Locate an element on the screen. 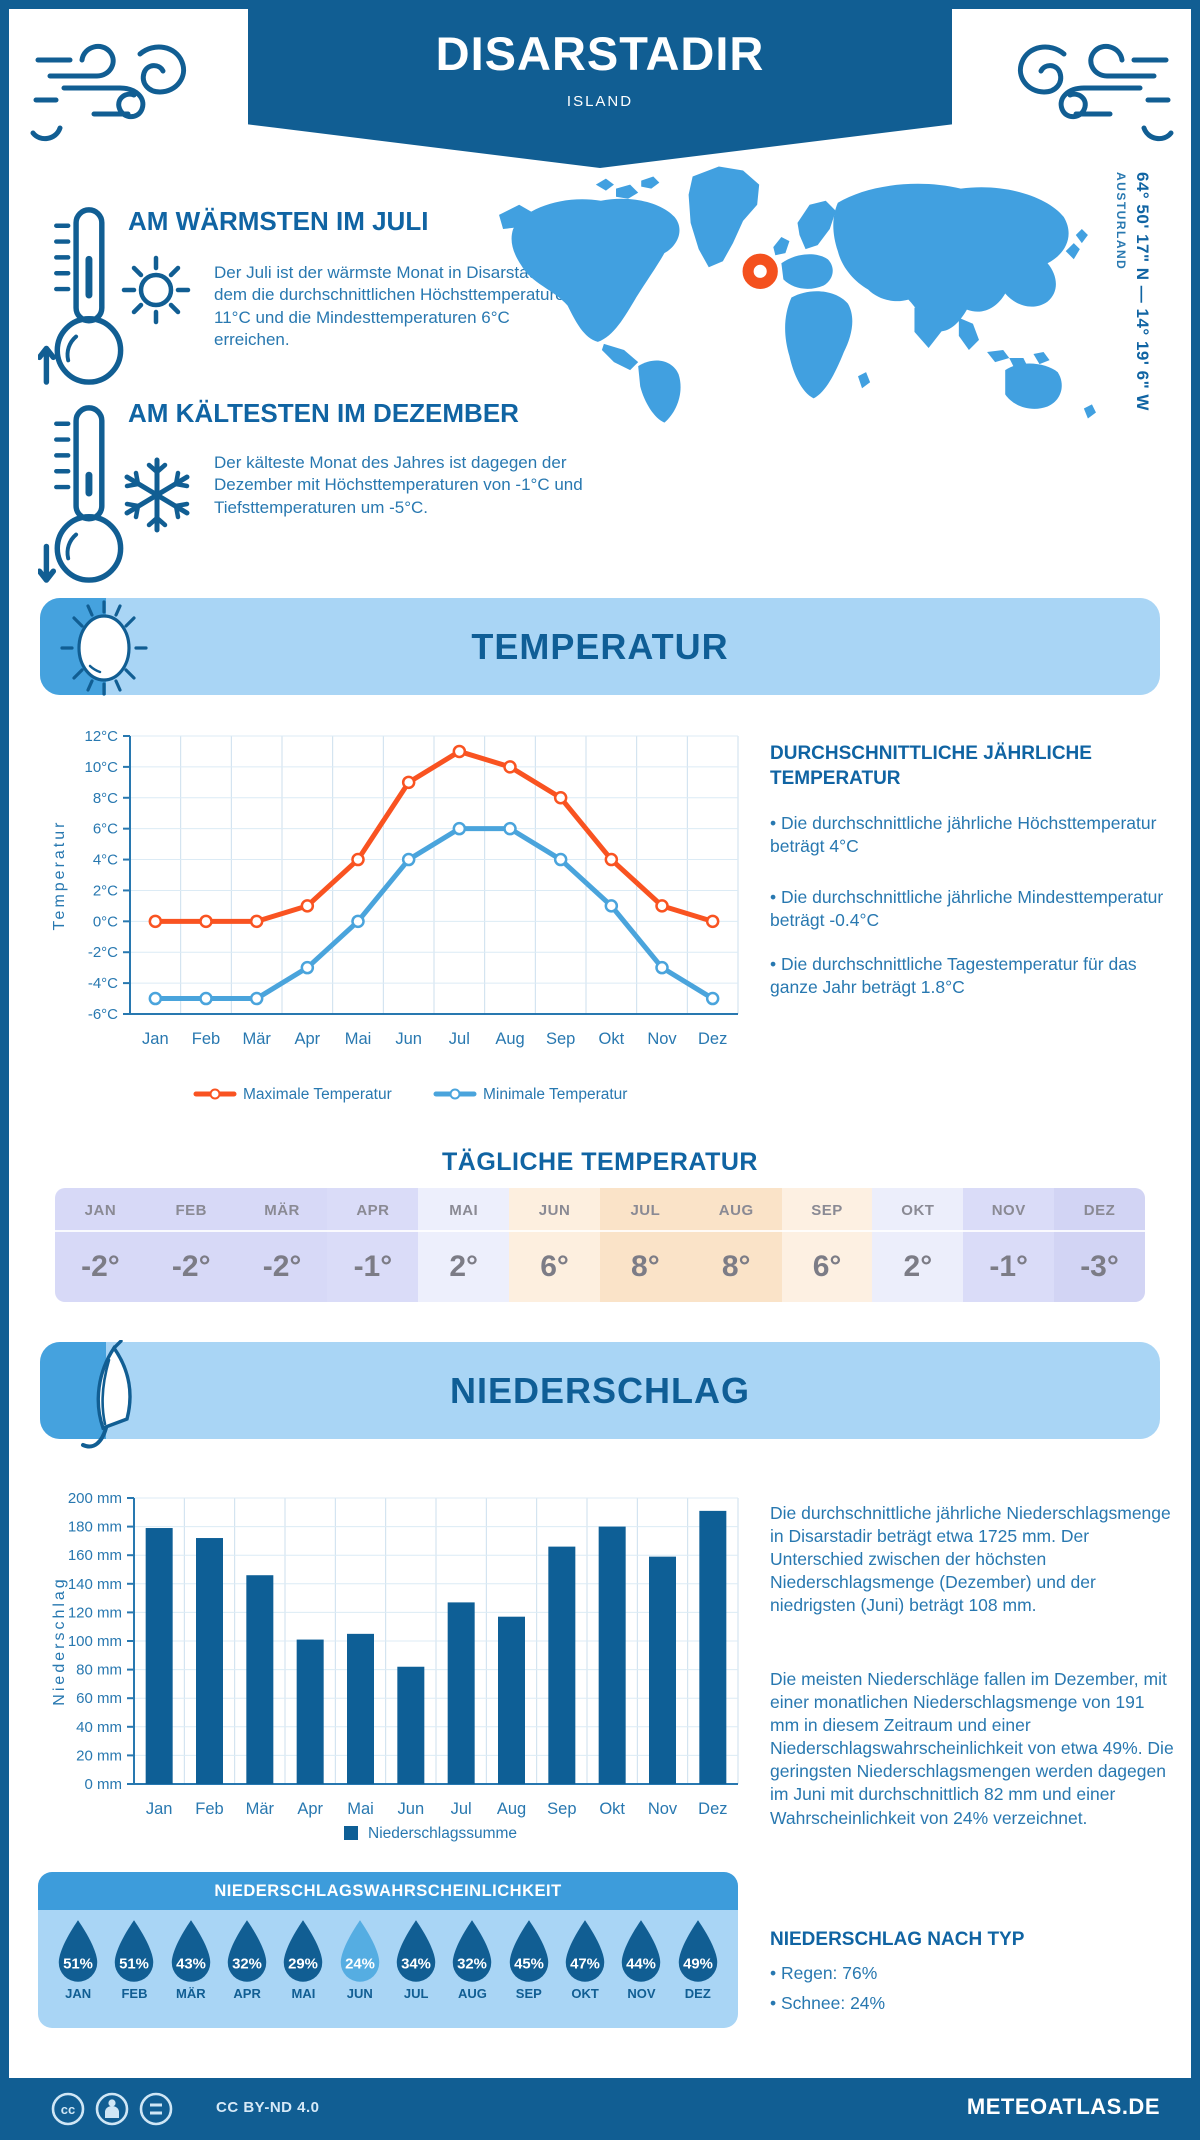  svg-text: Apr is located at coordinates (310, 1809).